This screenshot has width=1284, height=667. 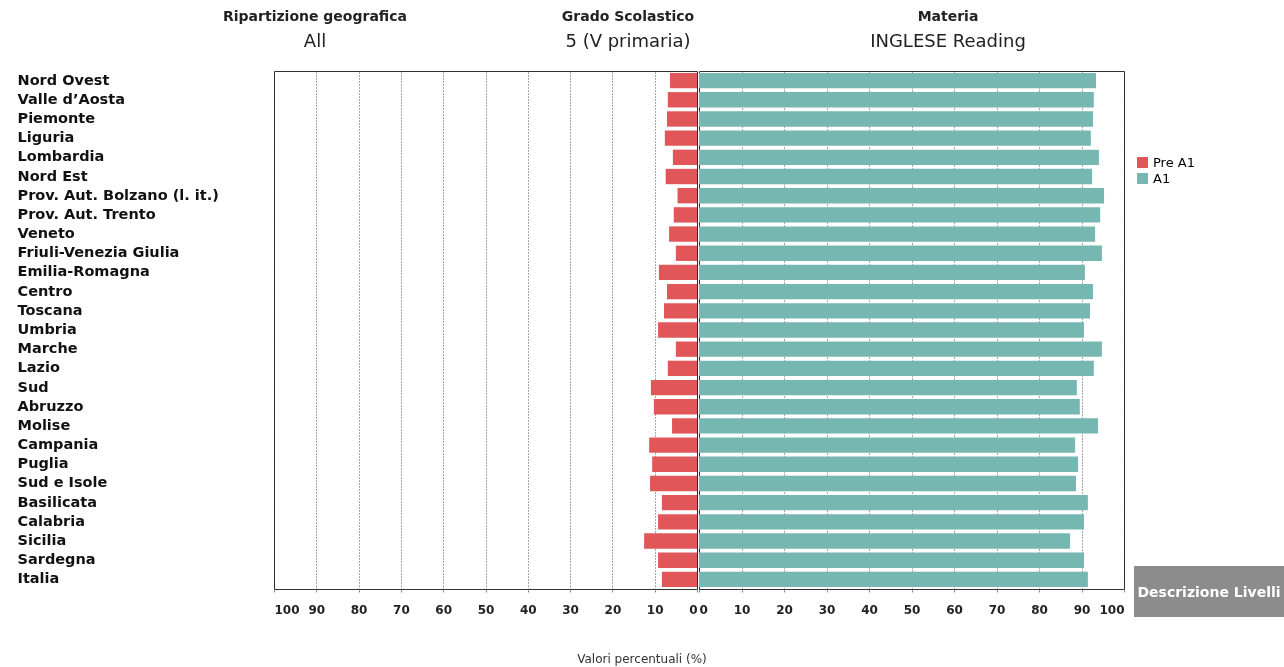 I want to click on y-tick-label: Abruzzo, so click(x=50, y=405).